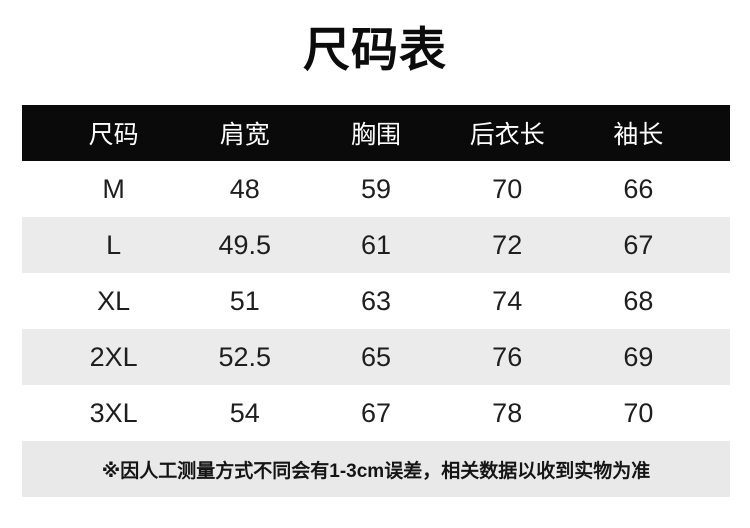  Describe the element at coordinates (245, 244) in the screenshot. I see `table-cell: 49.5` at that location.